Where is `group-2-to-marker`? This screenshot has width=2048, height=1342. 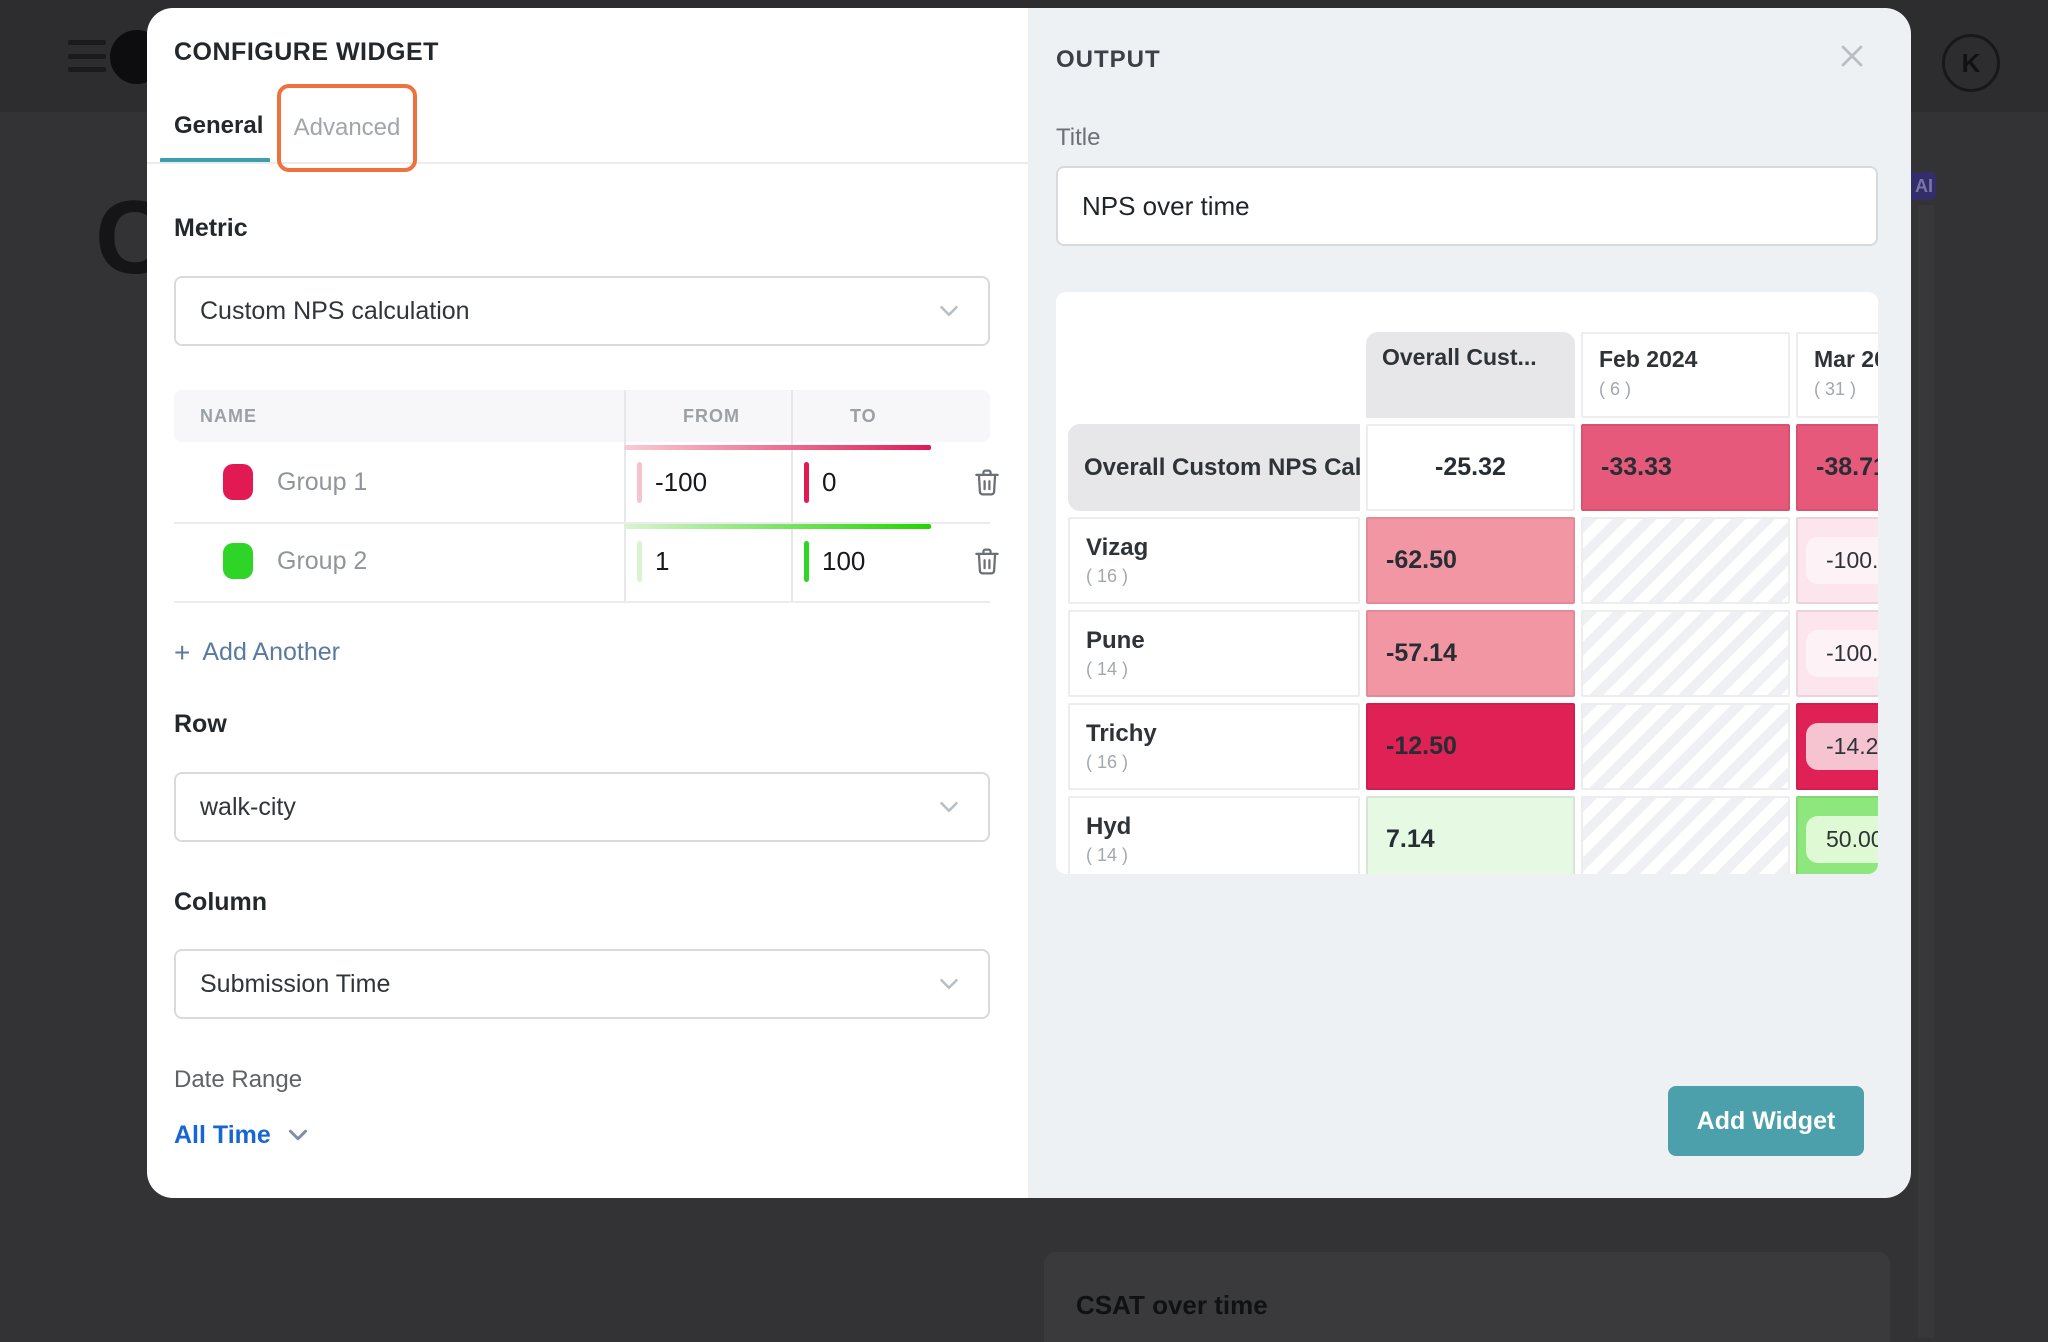
group-2-to-marker is located at coordinates (806, 561).